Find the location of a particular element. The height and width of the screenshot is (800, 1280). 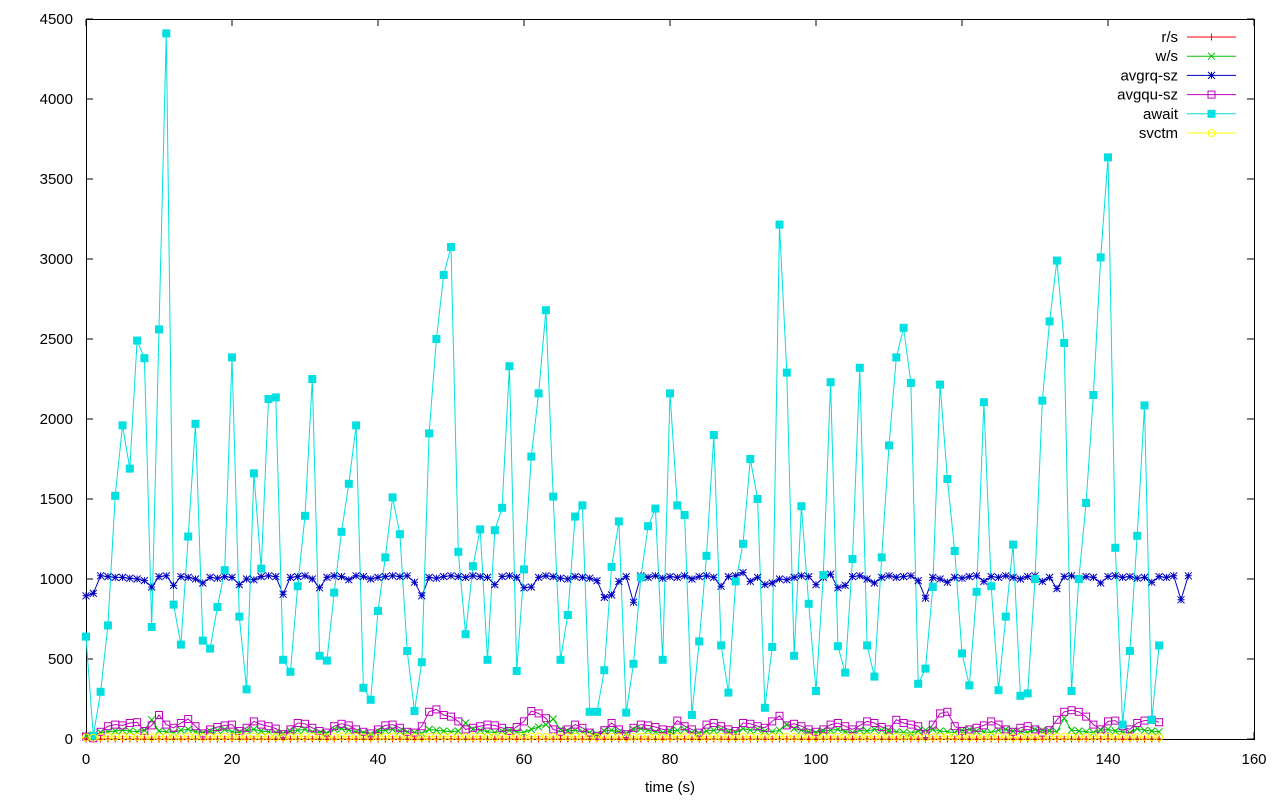

x-tick-label: 40 is located at coordinates (378, 759).